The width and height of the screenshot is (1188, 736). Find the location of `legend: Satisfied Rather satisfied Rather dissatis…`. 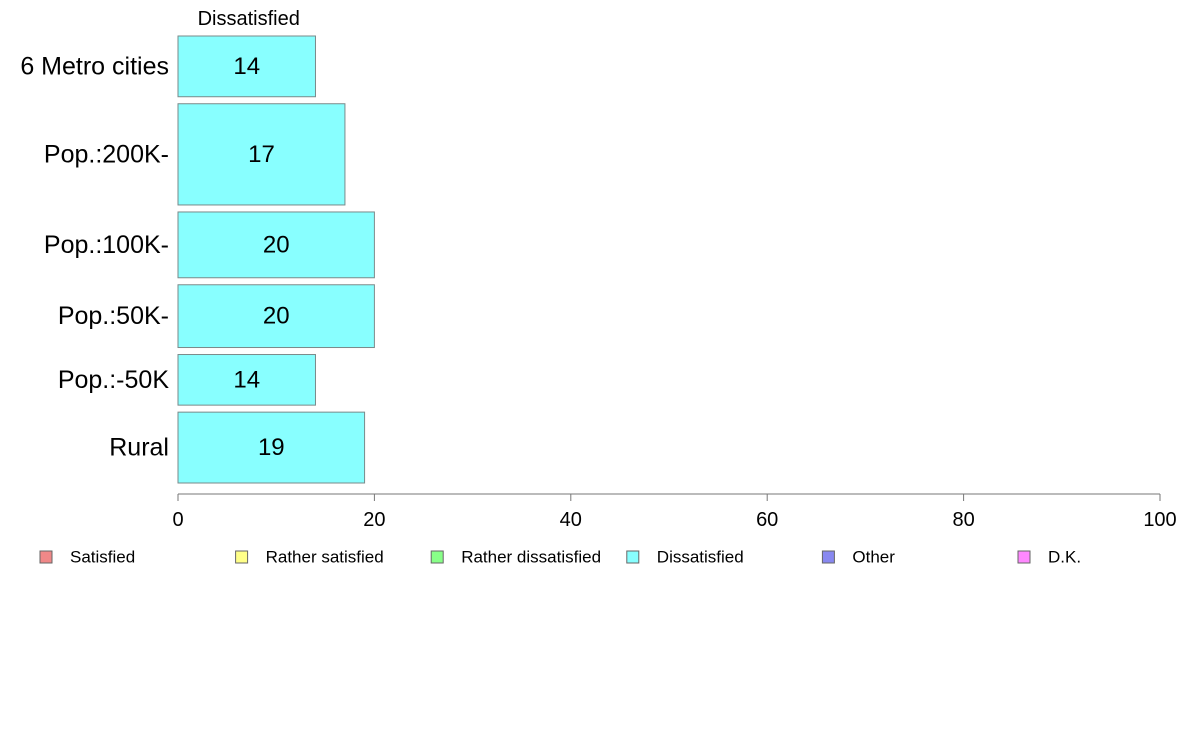

legend: Satisfied Rather satisfied Rather dissatis… is located at coordinates (560, 557).